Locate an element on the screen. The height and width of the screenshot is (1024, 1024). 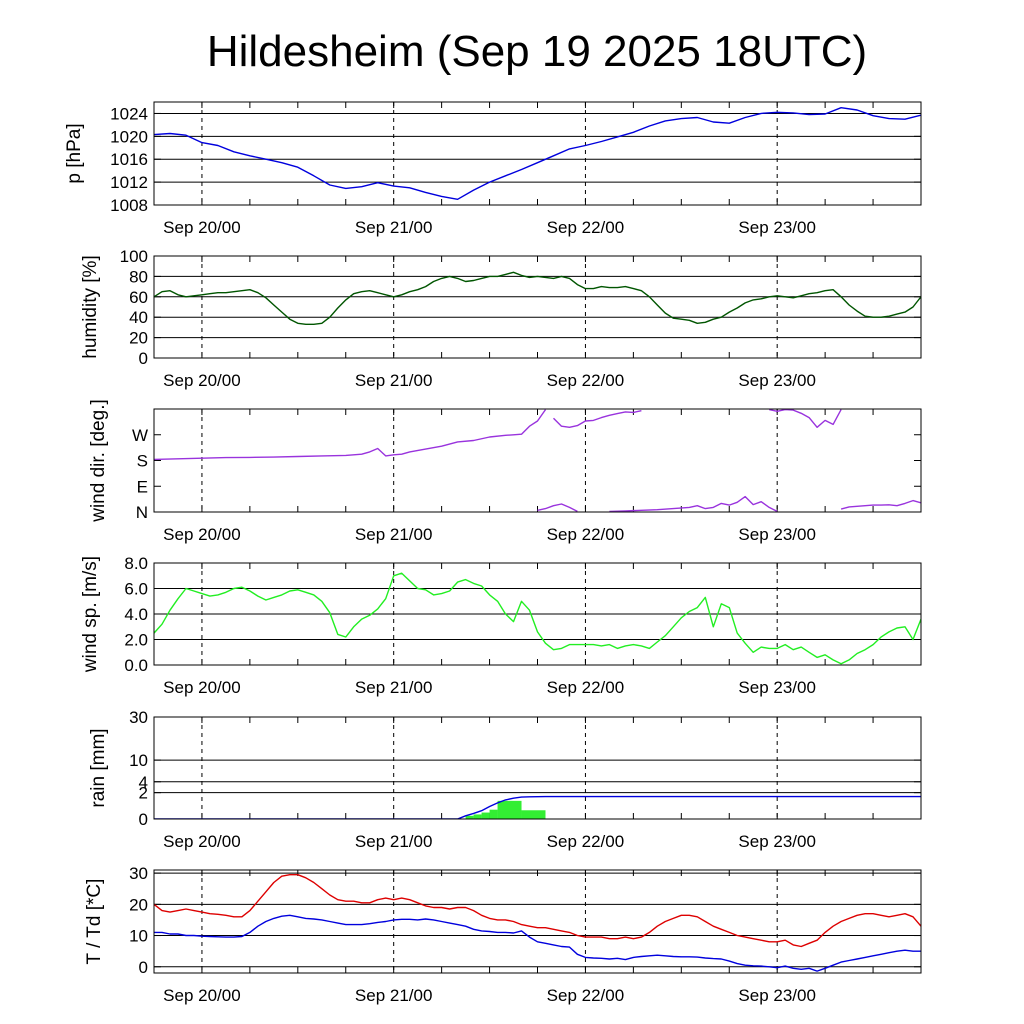
ytick-label: 1008 is located at coordinates (129, 205).